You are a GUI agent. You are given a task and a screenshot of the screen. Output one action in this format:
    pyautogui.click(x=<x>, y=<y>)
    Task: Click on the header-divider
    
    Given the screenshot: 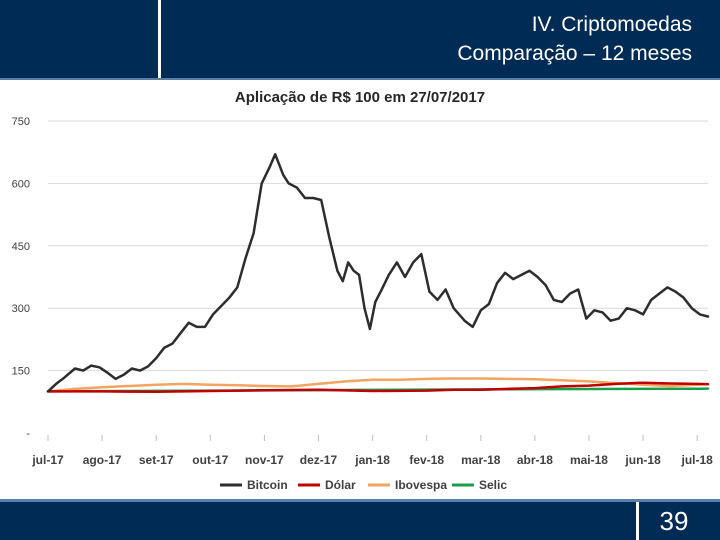 What is the action you would take?
    pyautogui.click(x=159, y=39)
    